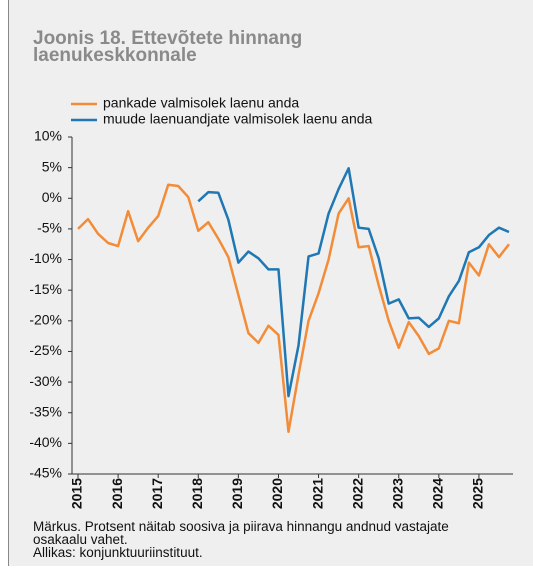  I want to click on x-tick-label: 2023, so click(397, 493).